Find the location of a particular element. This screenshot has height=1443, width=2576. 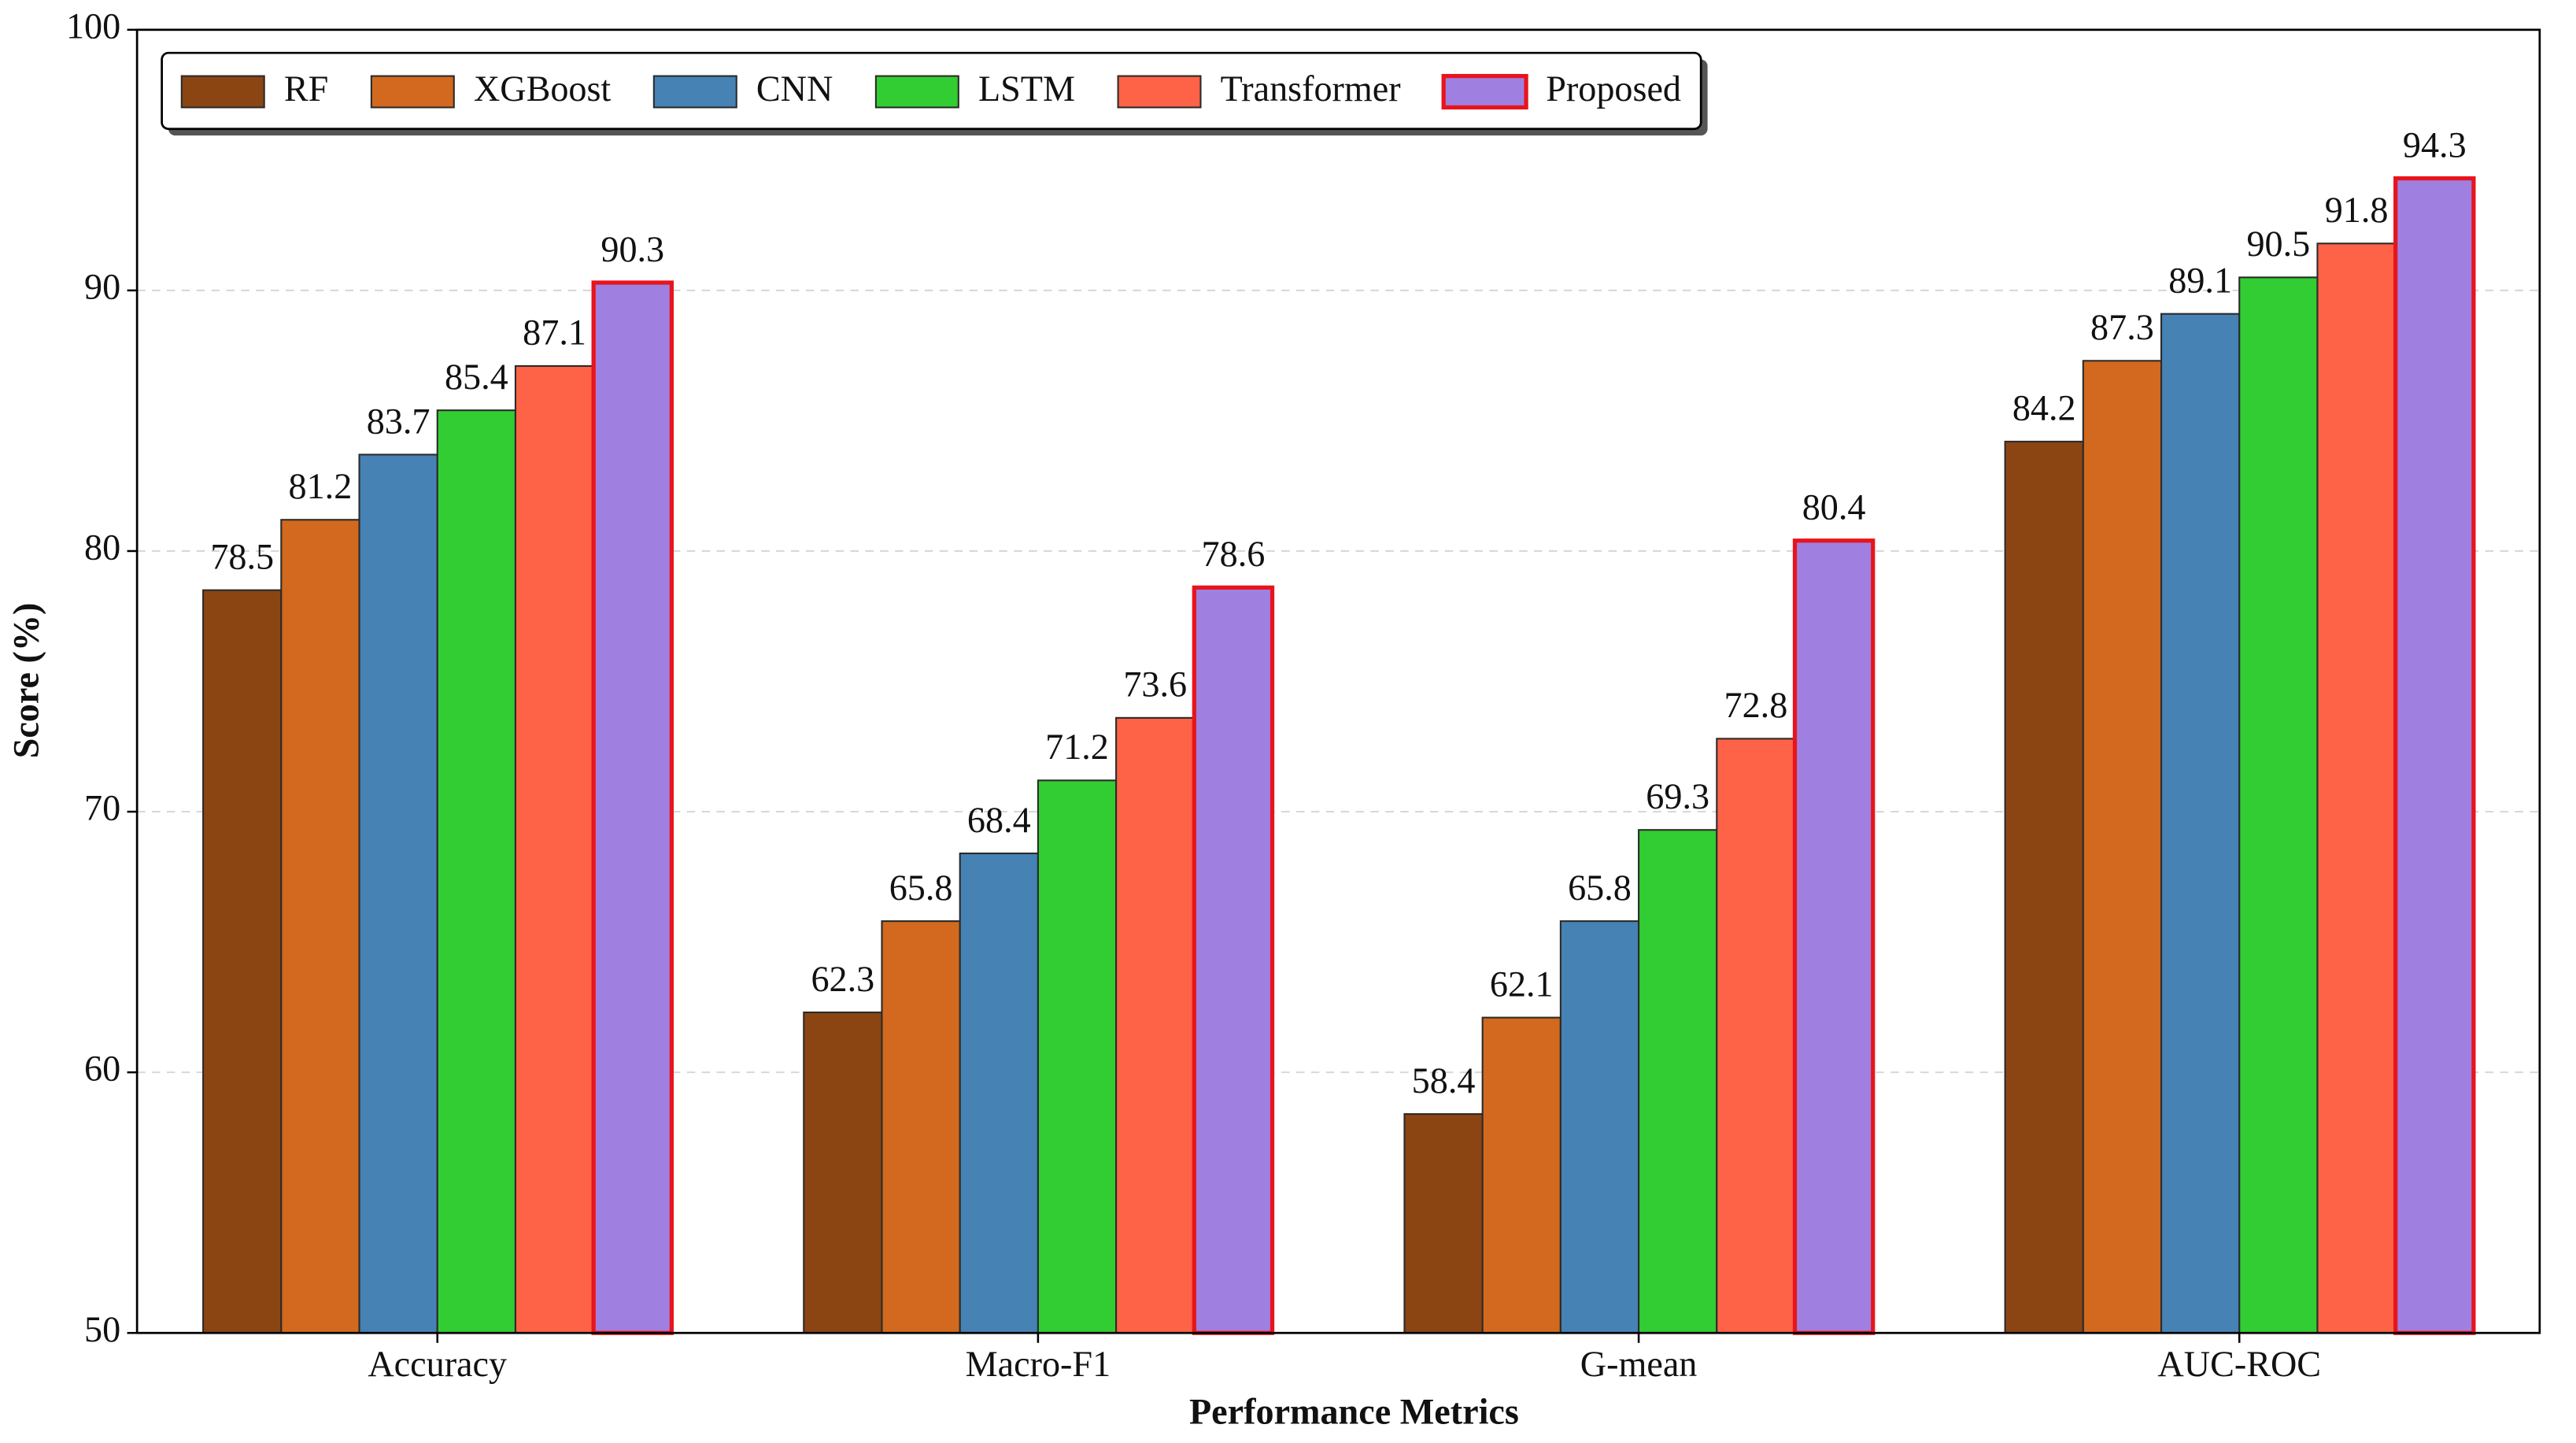

y-tick-label: 70 is located at coordinates (102, 808).